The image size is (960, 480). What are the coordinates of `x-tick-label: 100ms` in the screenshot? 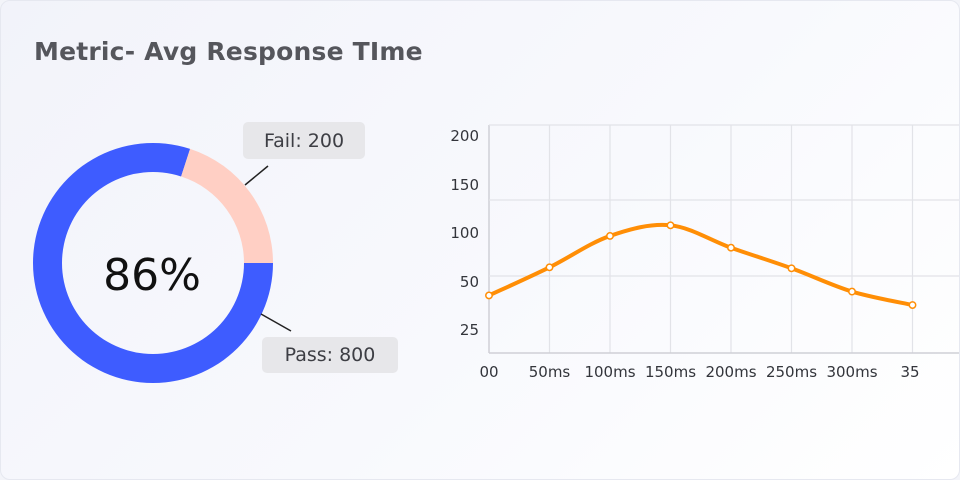 It's located at (609, 372).